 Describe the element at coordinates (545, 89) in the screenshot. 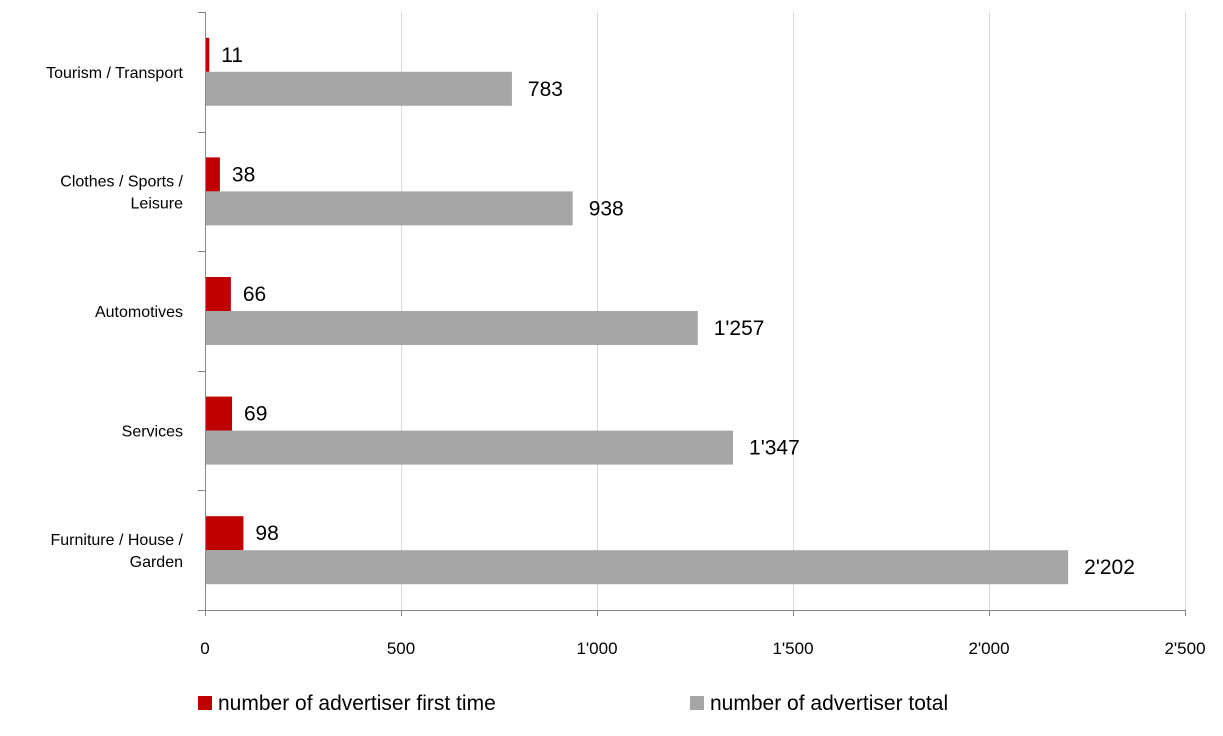

I see `data-label-total: 783` at that location.